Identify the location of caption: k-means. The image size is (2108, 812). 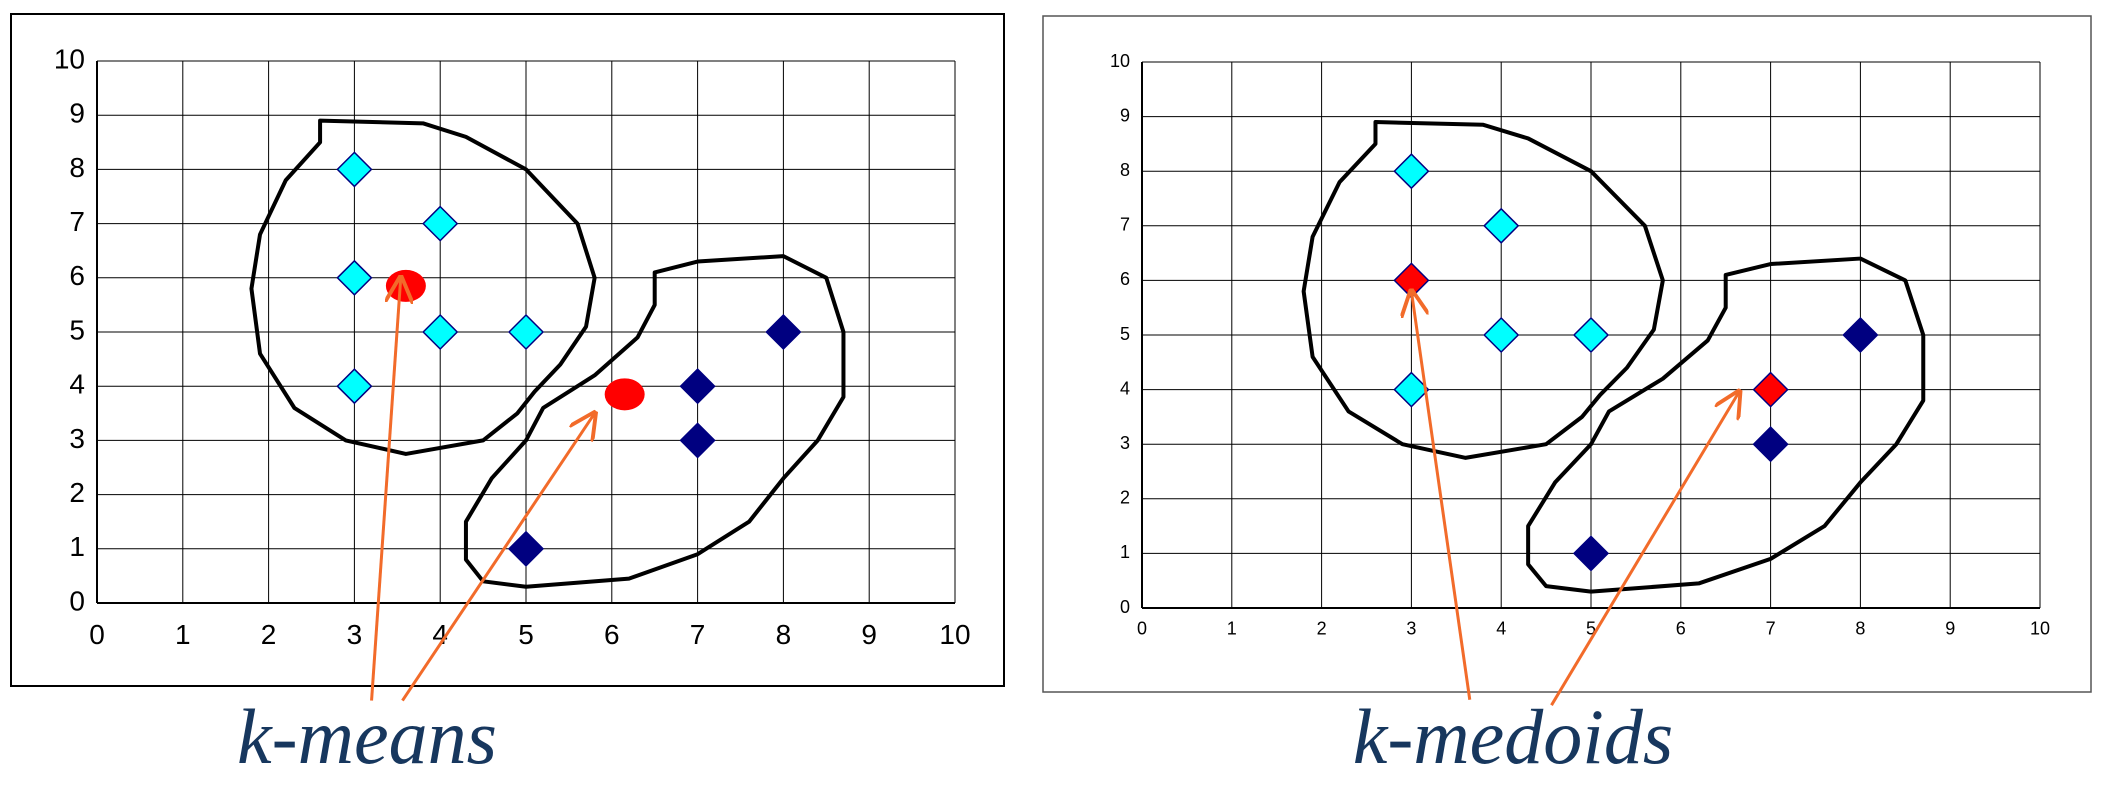
(367, 736).